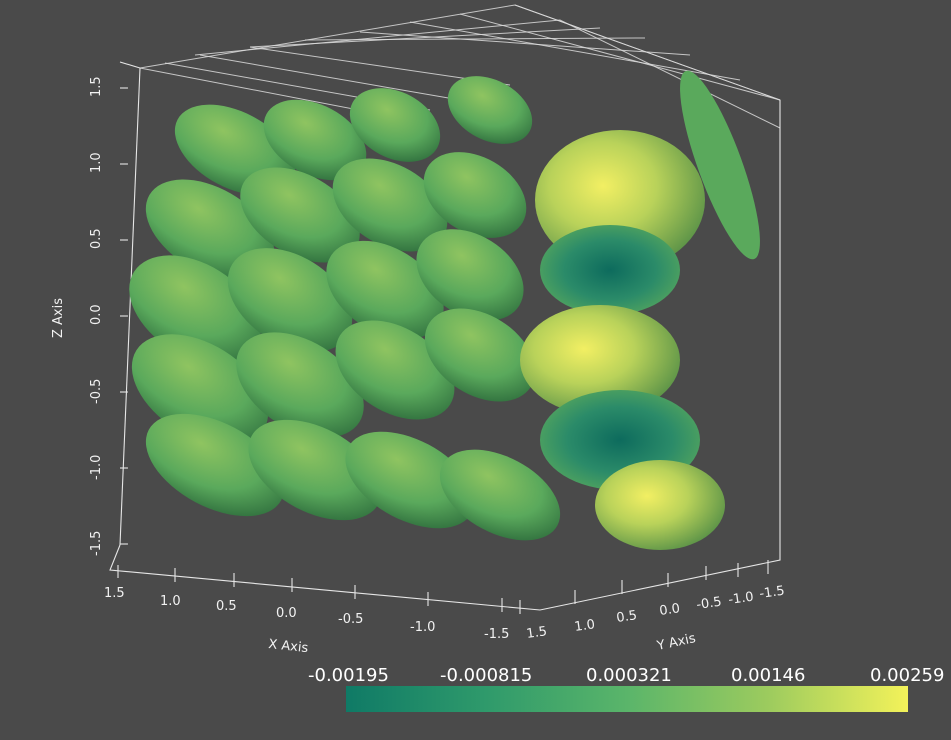  I want to click on z-tick-label: 0.5, so click(96, 238).